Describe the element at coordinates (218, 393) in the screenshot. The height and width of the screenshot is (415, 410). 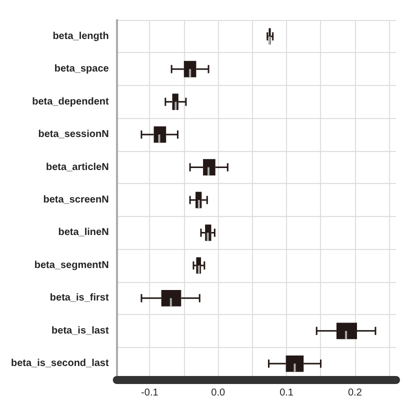
I see `x-tick-label: 0.0` at that location.